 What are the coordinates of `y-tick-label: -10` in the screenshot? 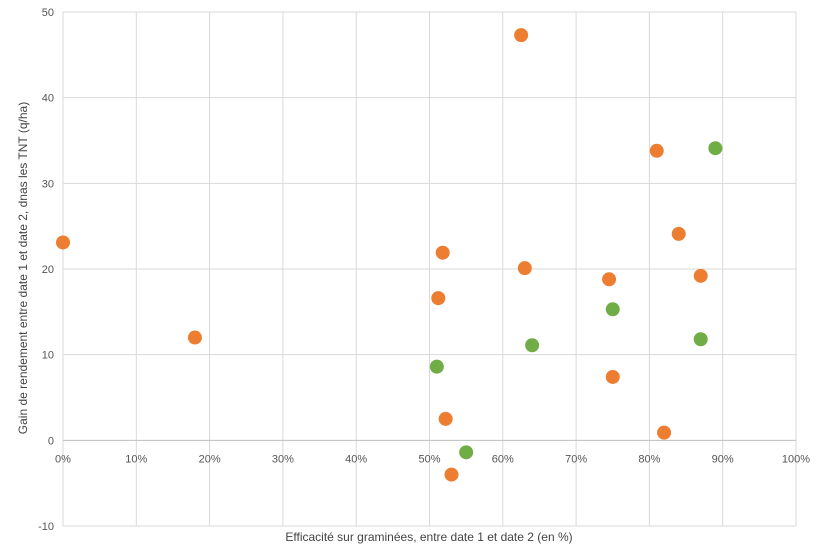 It's located at (46, 527).